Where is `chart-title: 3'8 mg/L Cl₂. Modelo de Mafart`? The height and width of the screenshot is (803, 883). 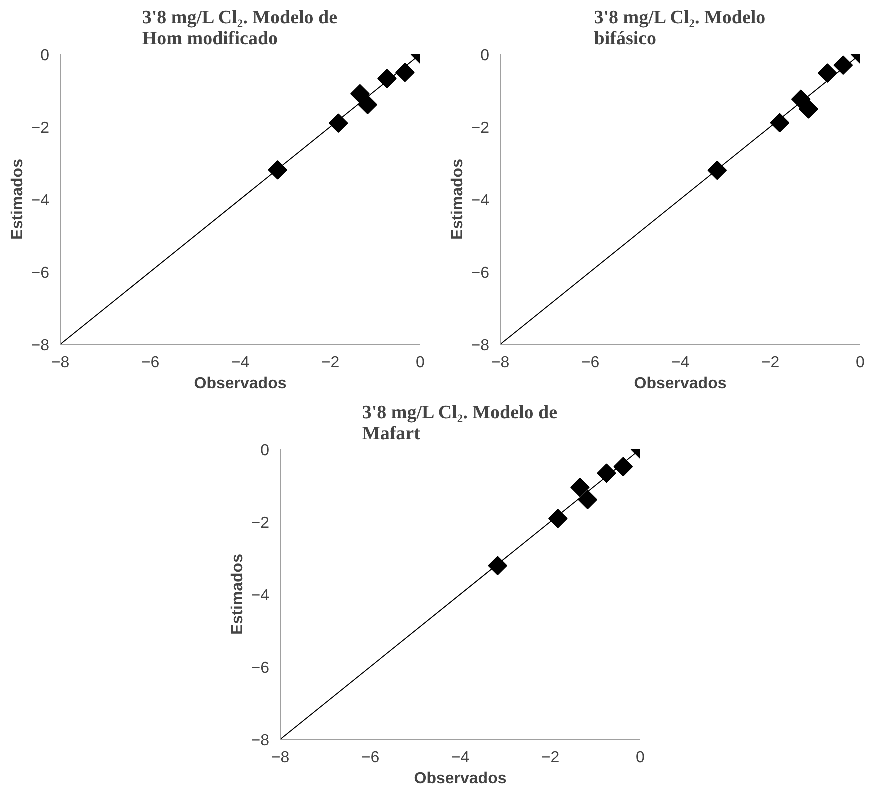
chart-title: 3'8 mg/L Cl₂. Modelo de Mafart is located at coordinates (460, 423).